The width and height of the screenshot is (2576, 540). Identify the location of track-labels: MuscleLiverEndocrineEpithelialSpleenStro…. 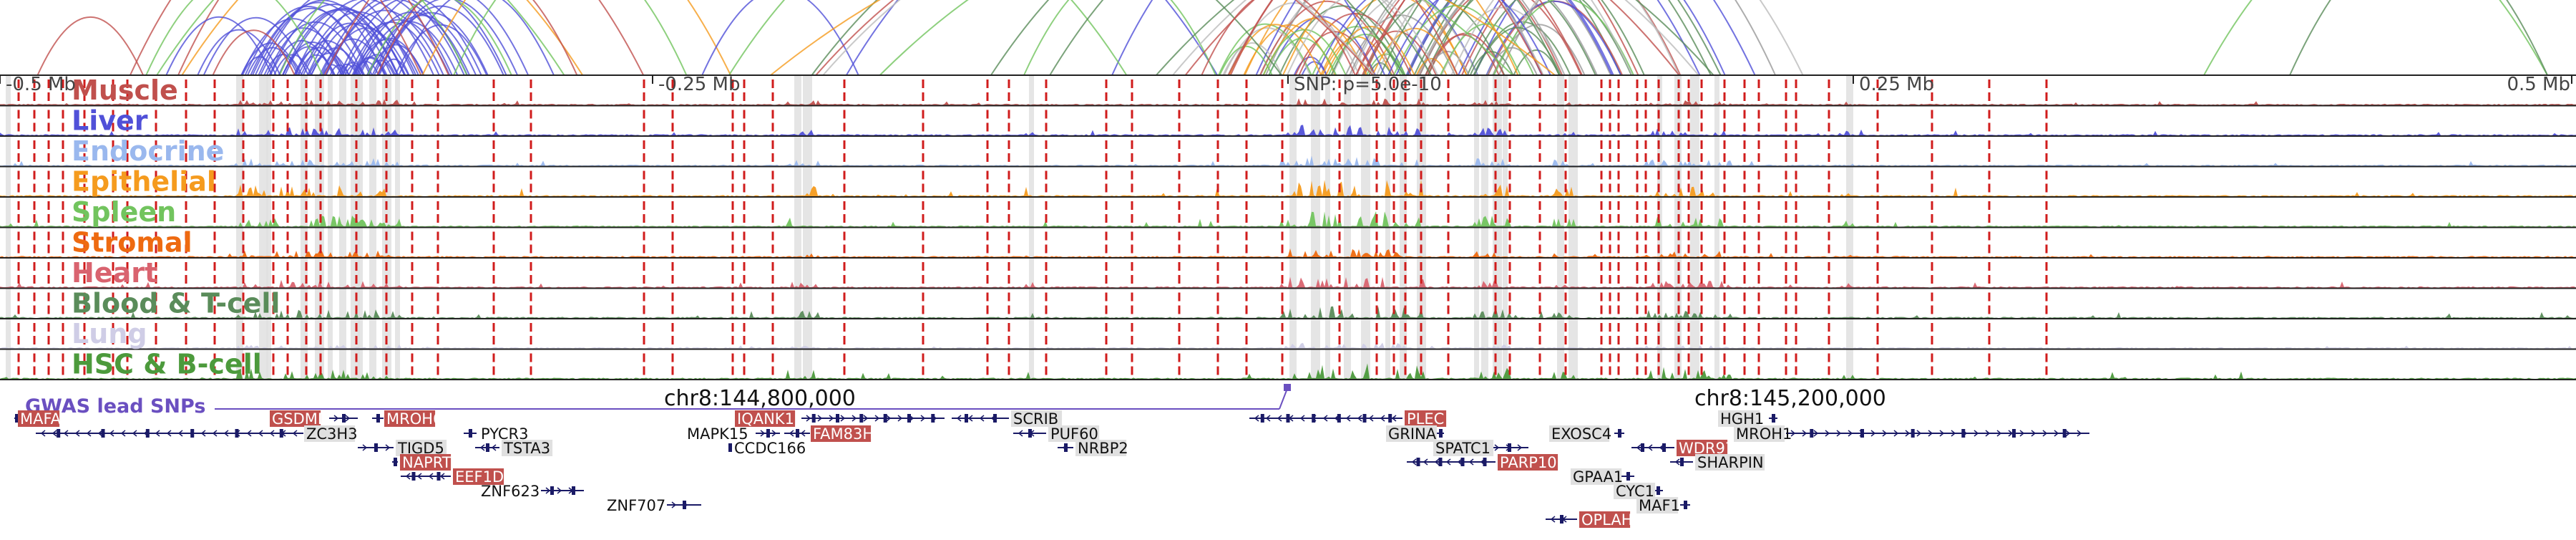
(176, 227).